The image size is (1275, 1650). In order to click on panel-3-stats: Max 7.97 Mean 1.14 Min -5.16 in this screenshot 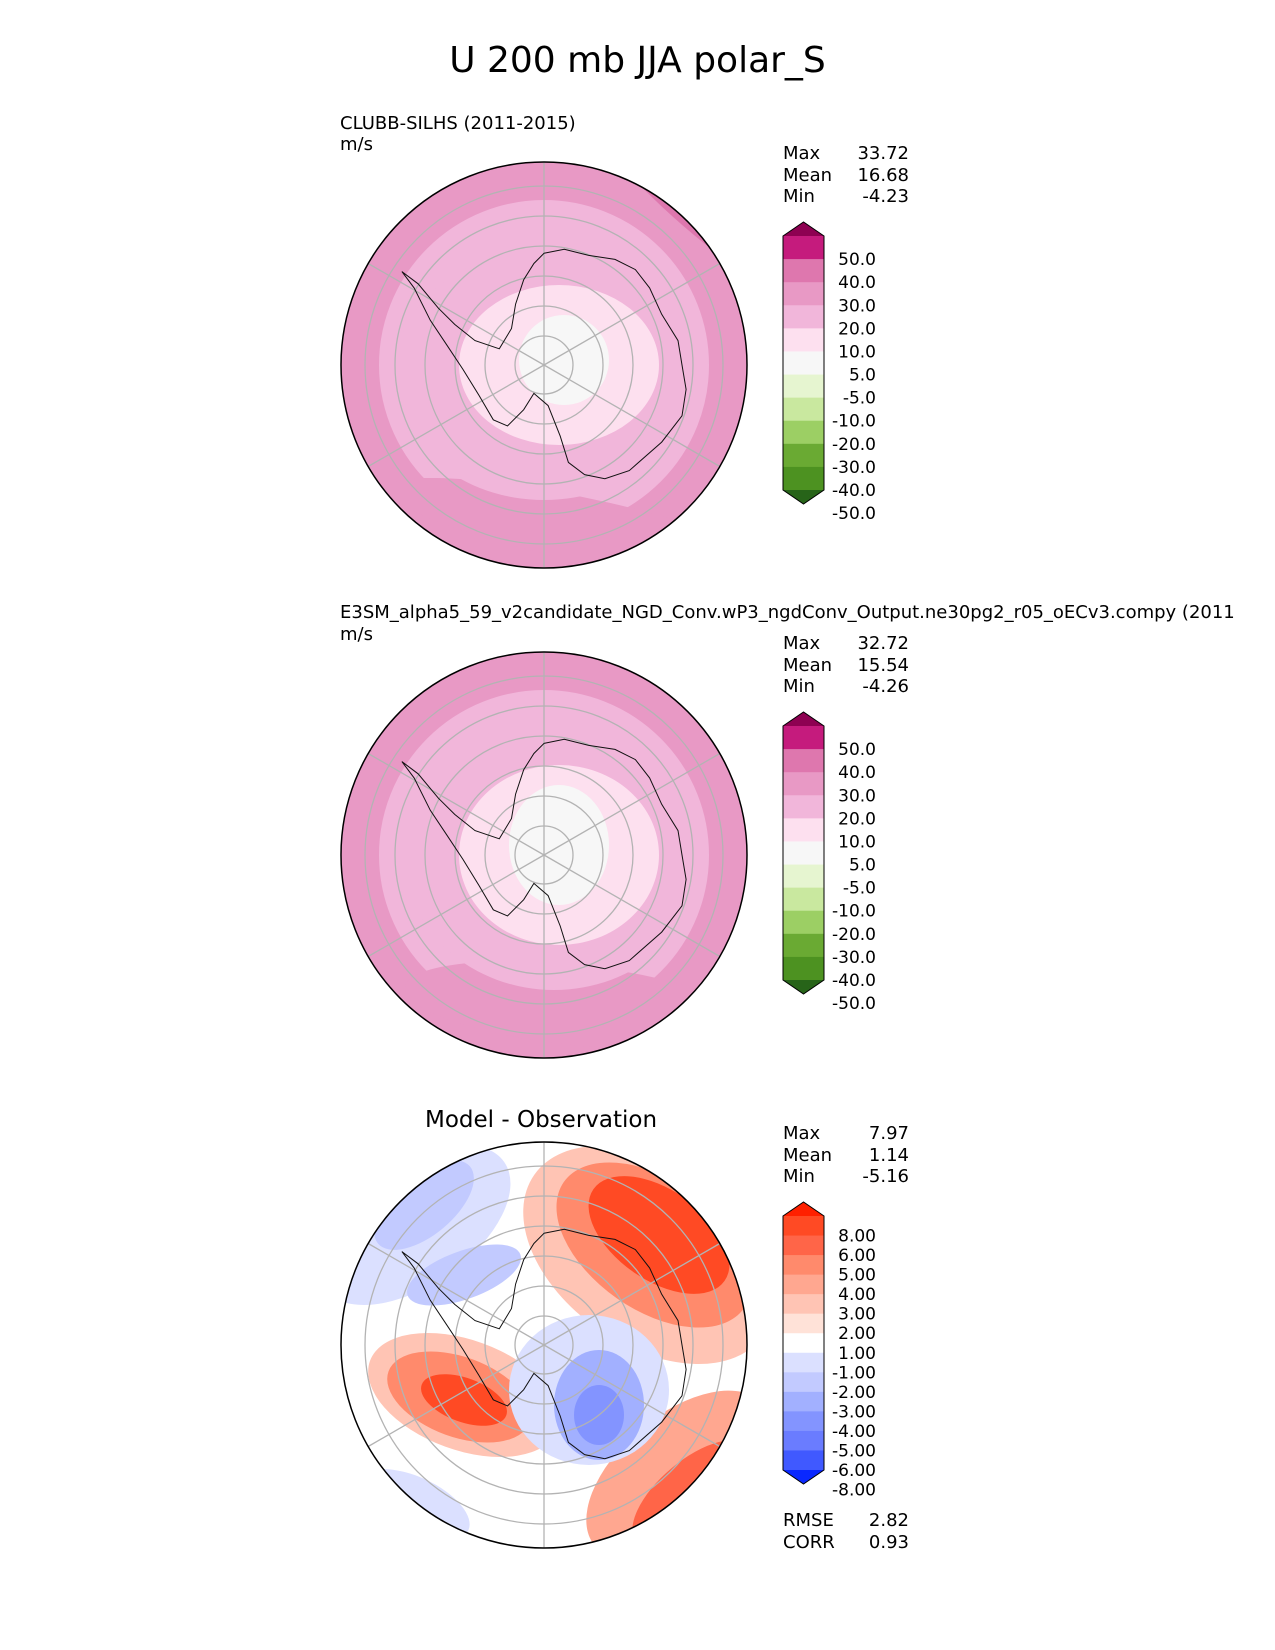, I will do `click(846, 1155)`.